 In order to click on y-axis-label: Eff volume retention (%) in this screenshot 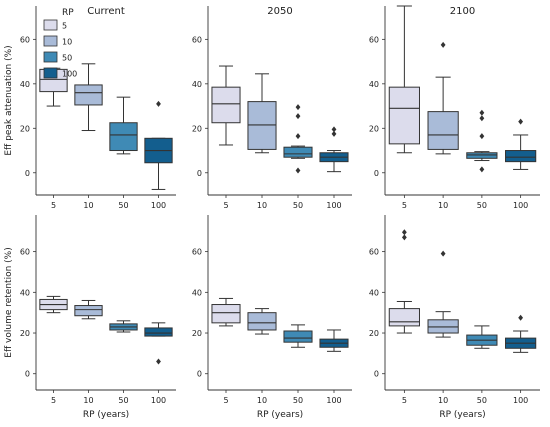, I will do `click(9, 302)`.